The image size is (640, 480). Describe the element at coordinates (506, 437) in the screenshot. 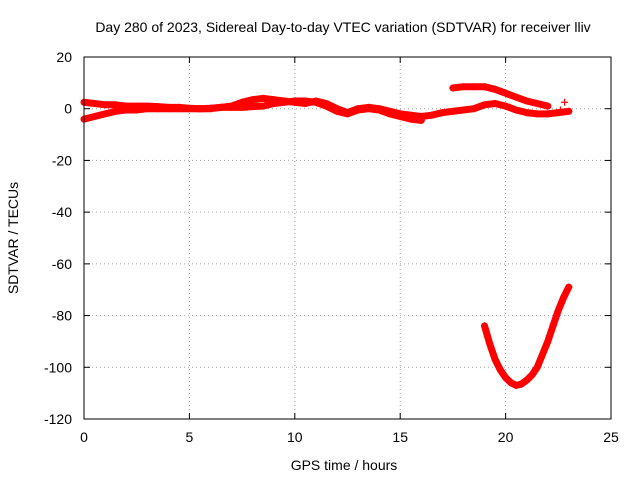

I see `x-tick-label: 20` at that location.